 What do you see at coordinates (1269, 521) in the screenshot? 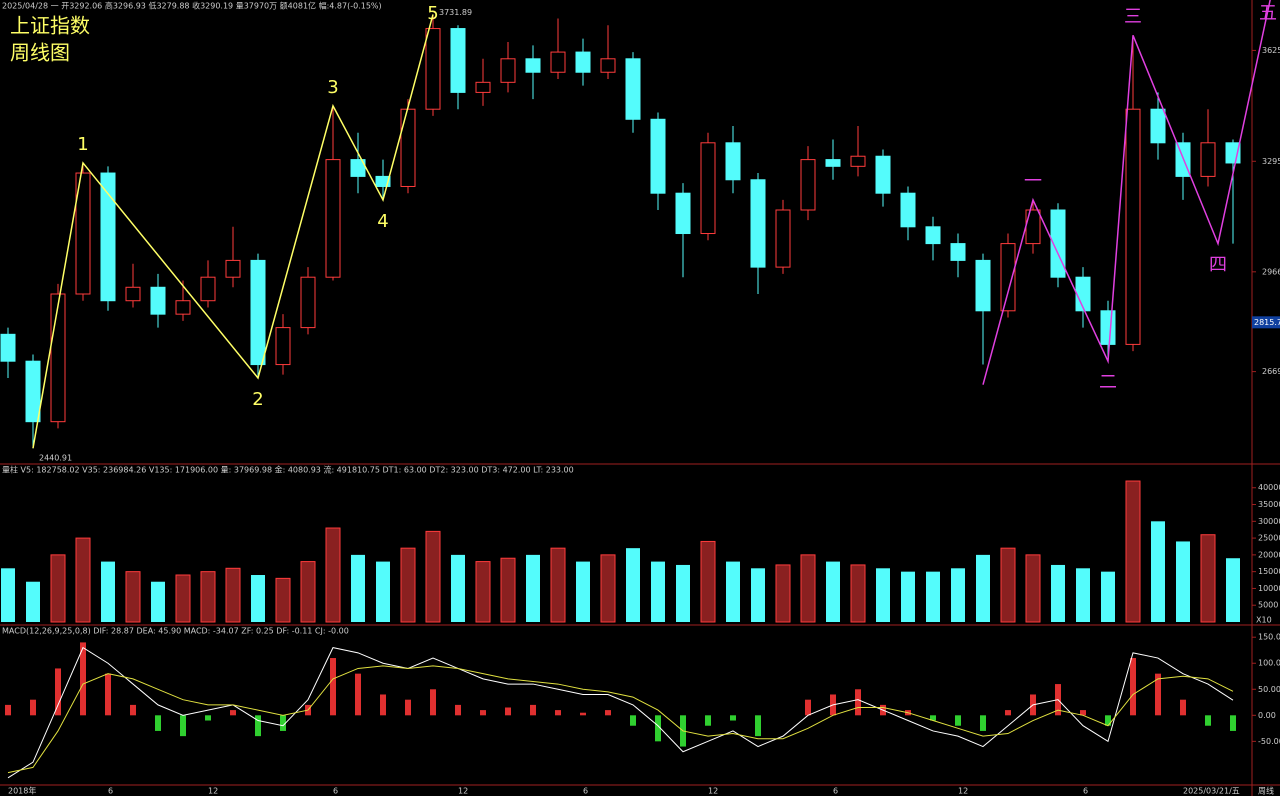
I see `y-tick-label: 30000` at bounding box center [1269, 521].